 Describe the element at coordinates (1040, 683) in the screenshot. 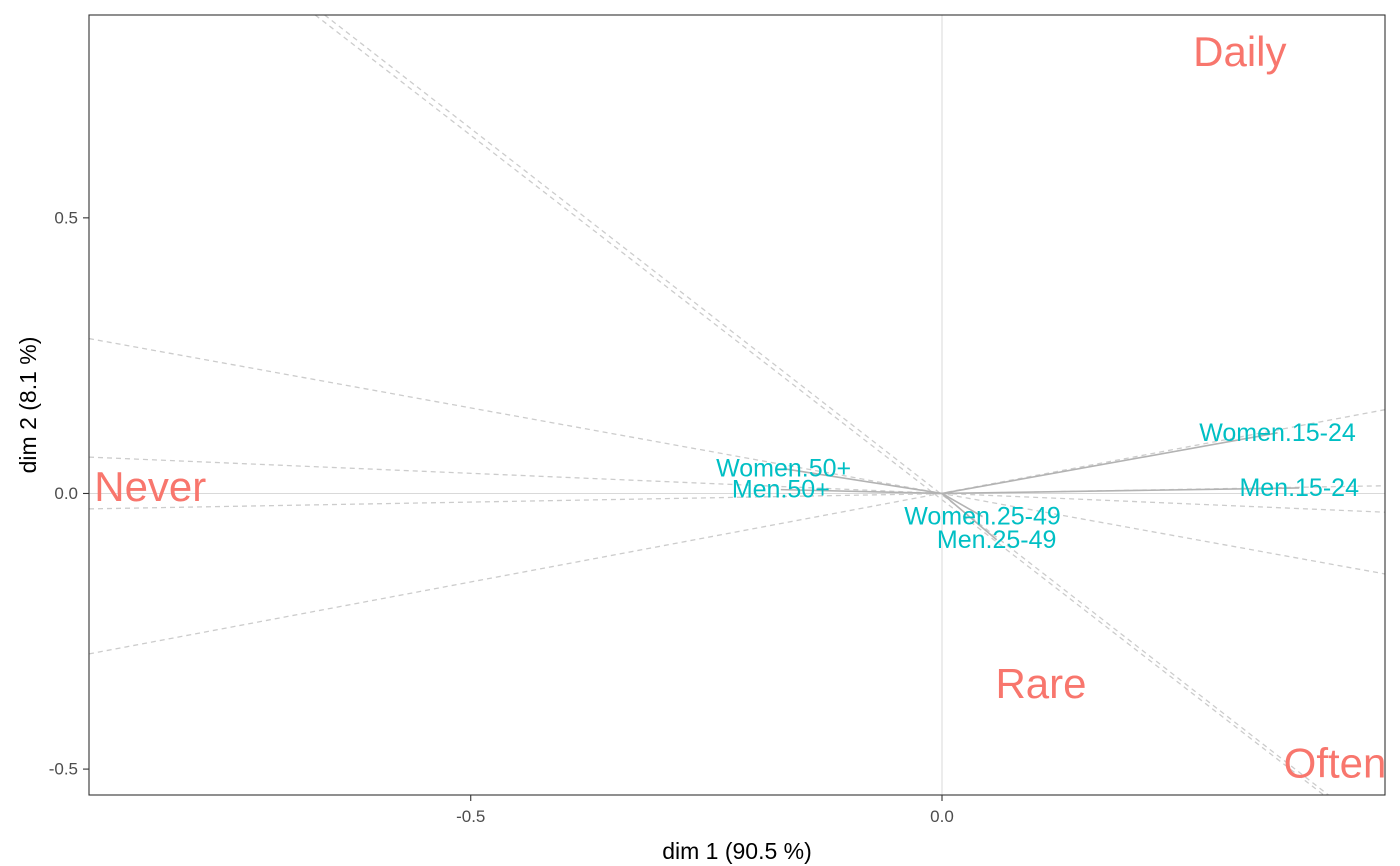

I see `point-label-rare: Rare` at that location.